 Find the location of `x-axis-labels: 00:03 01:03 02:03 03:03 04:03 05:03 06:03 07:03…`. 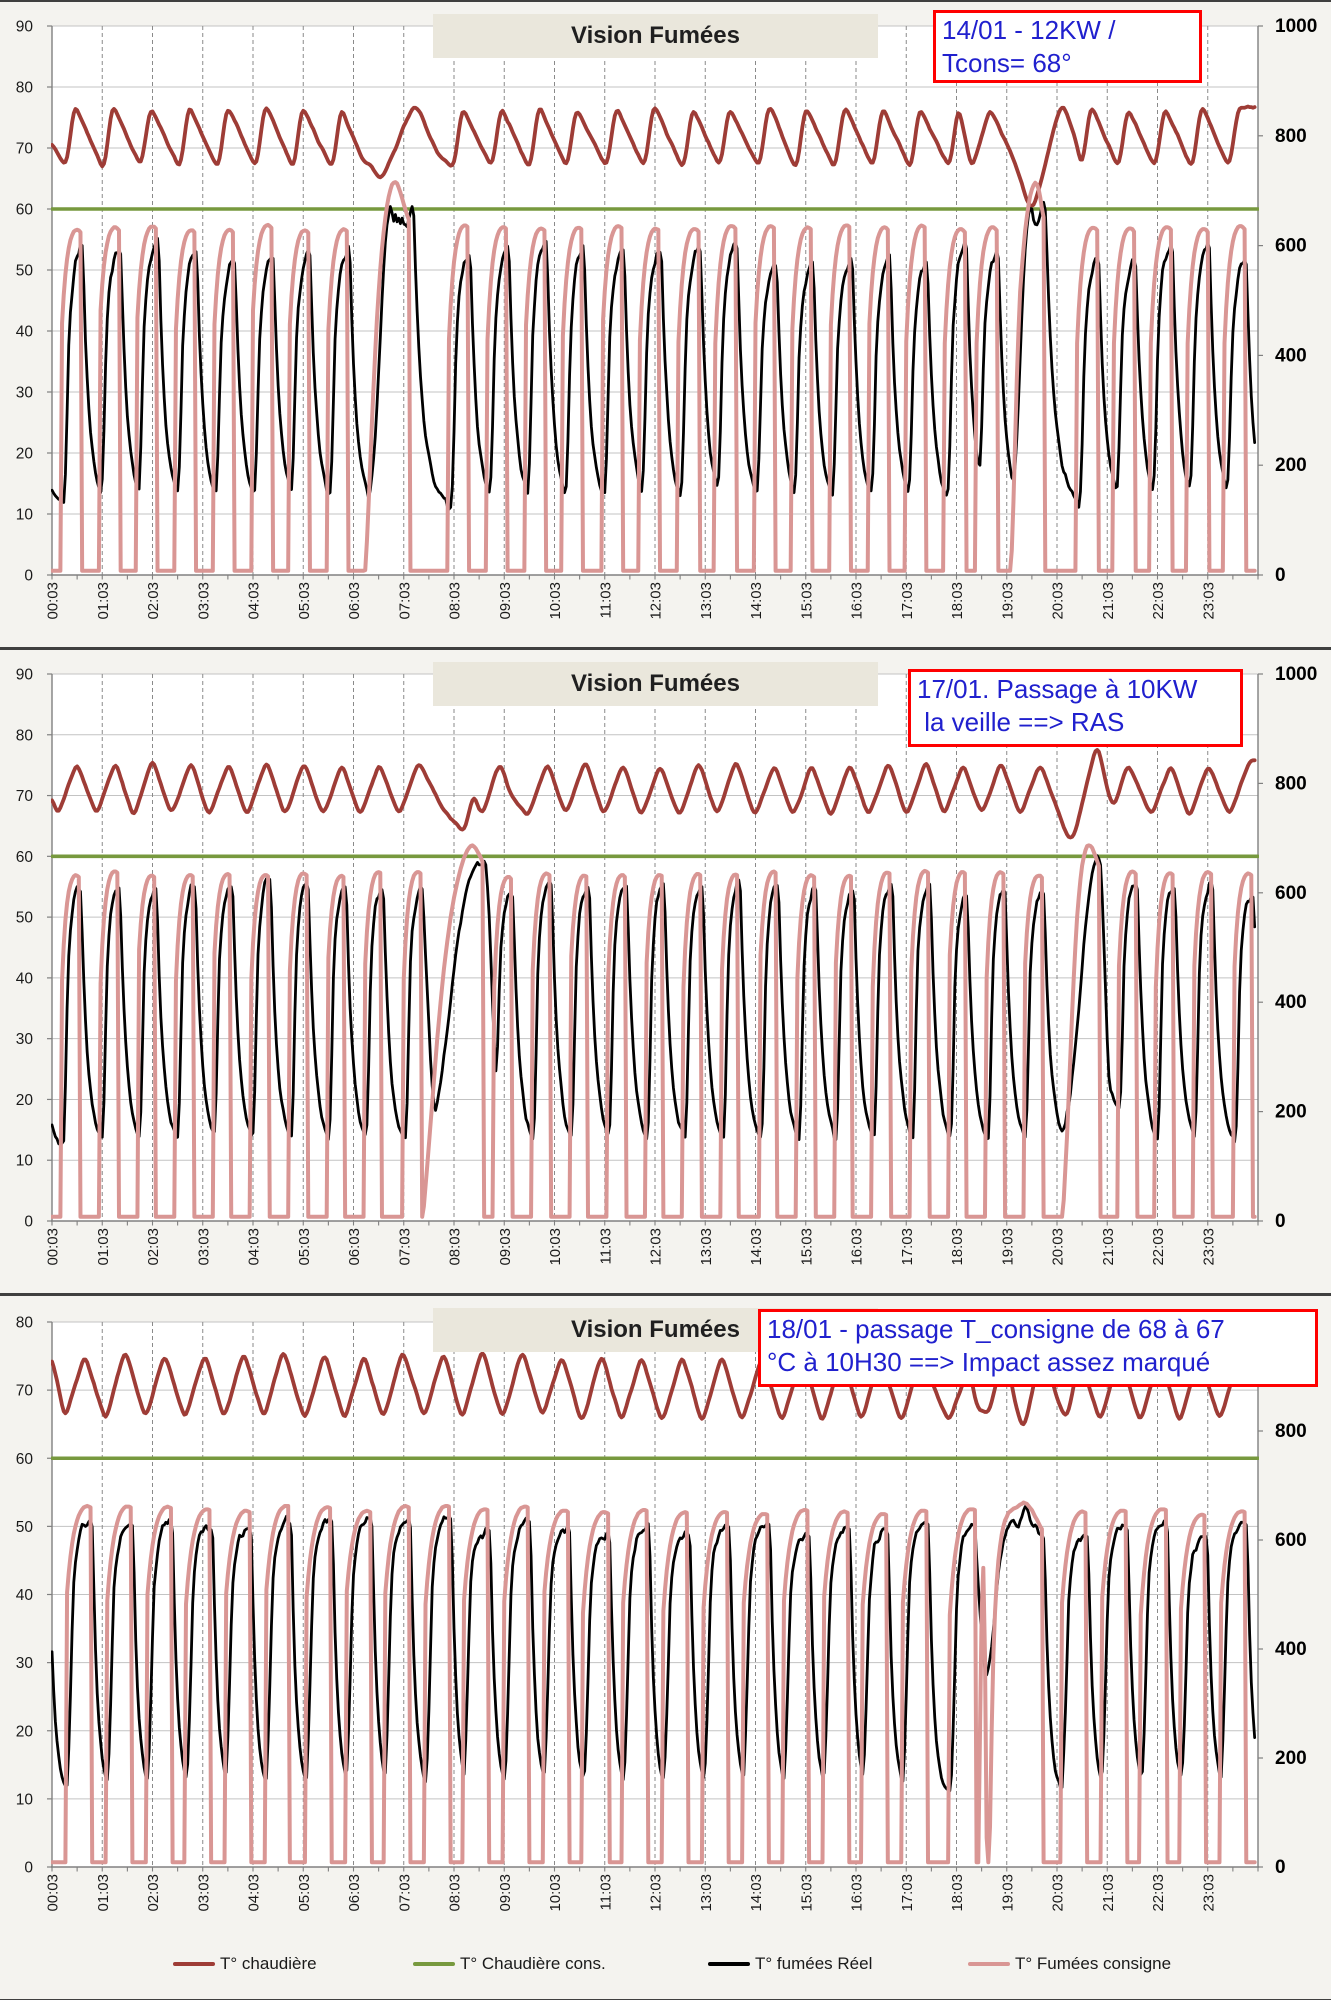

x-axis-labels: 00:03 01:03 02:03 03:03 04:03 05:03 06:03 07:03… is located at coordinates (631, 1247).